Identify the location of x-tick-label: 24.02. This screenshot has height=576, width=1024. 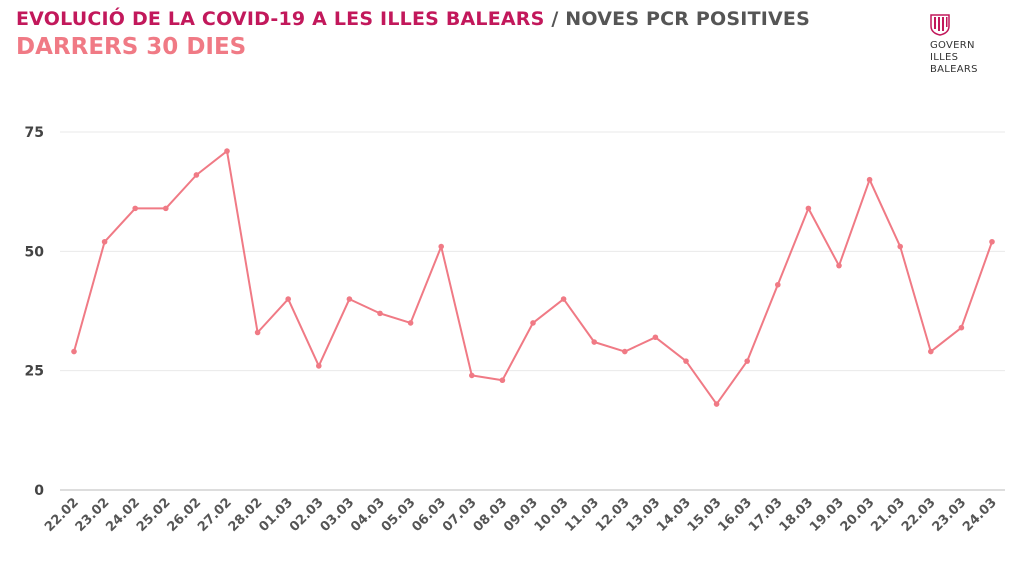
(123, 515).